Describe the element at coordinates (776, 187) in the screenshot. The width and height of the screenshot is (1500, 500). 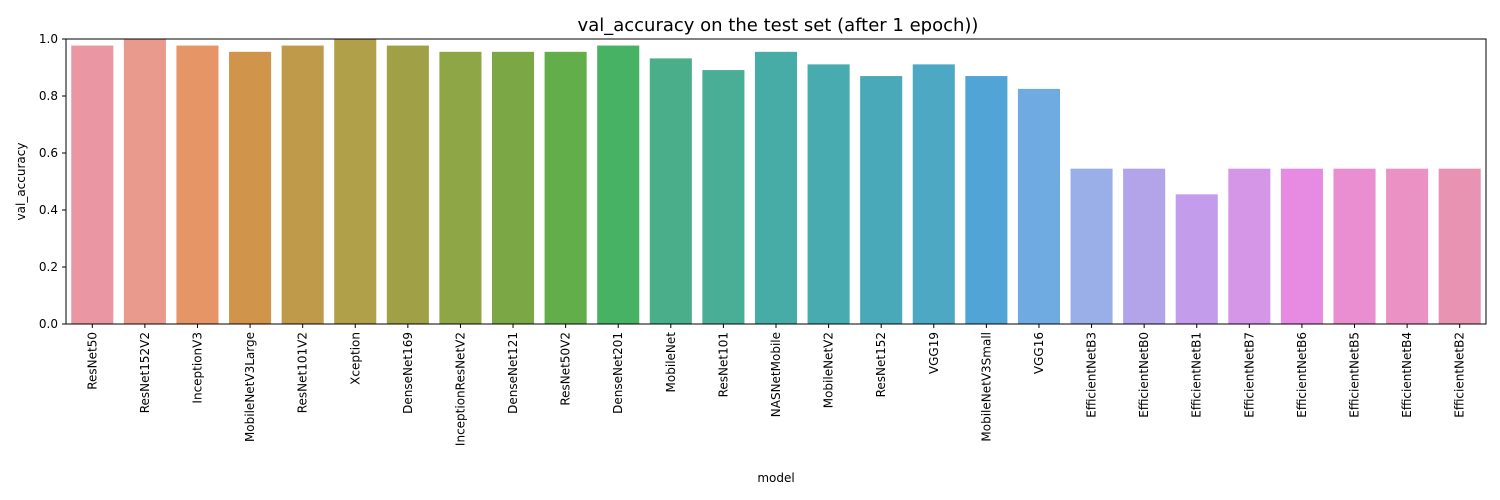
I see `bar-NASNetMobile` at that location.